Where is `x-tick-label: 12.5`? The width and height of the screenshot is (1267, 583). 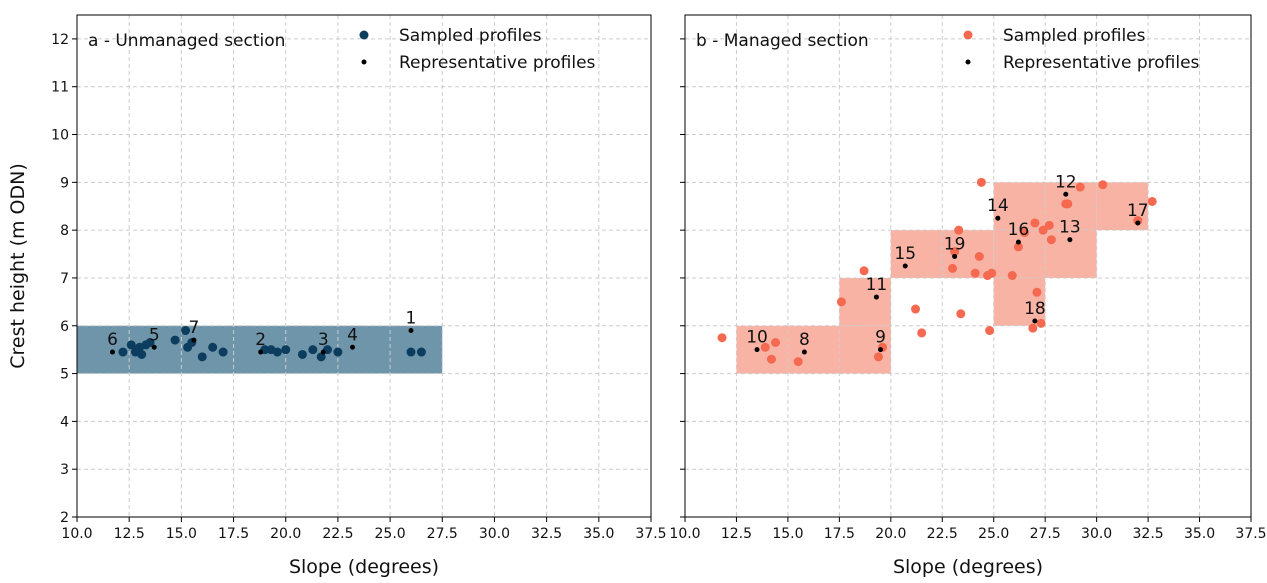 x-tick-label: 12.5 is located at coordinates (129, 534).